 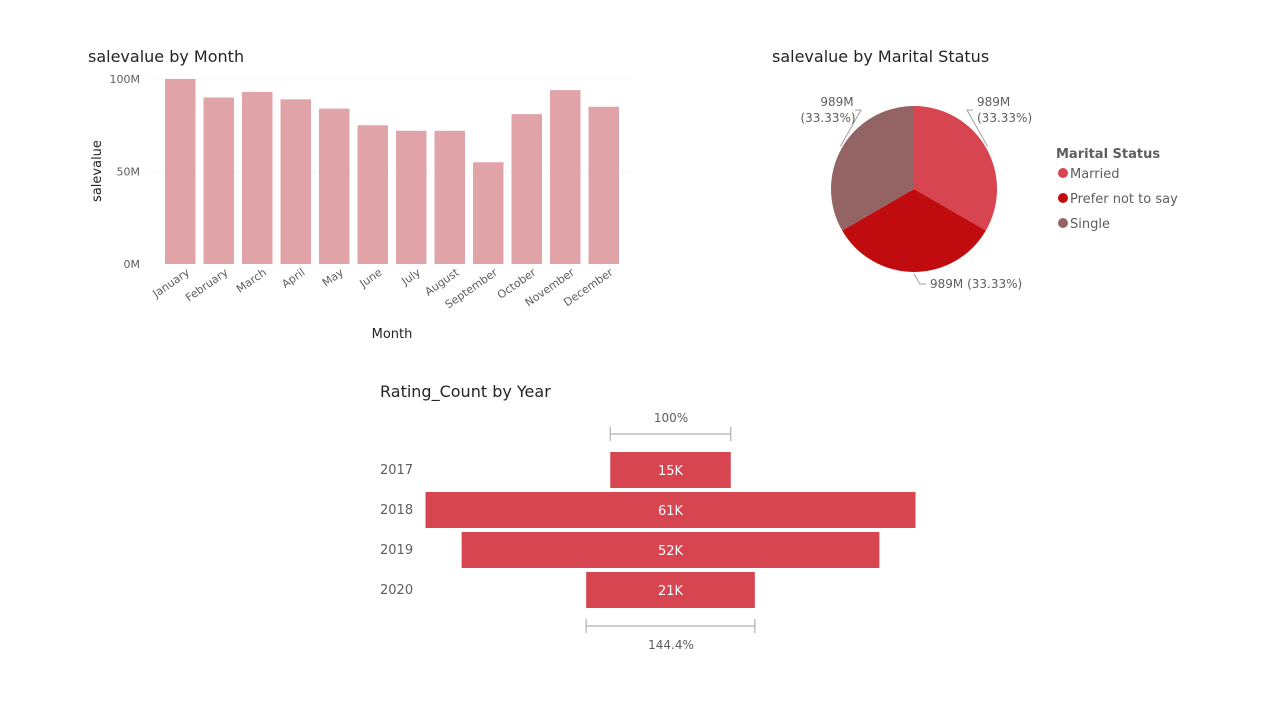 I want to click on y-tick-label: 50M, so click(x=129, y=172).